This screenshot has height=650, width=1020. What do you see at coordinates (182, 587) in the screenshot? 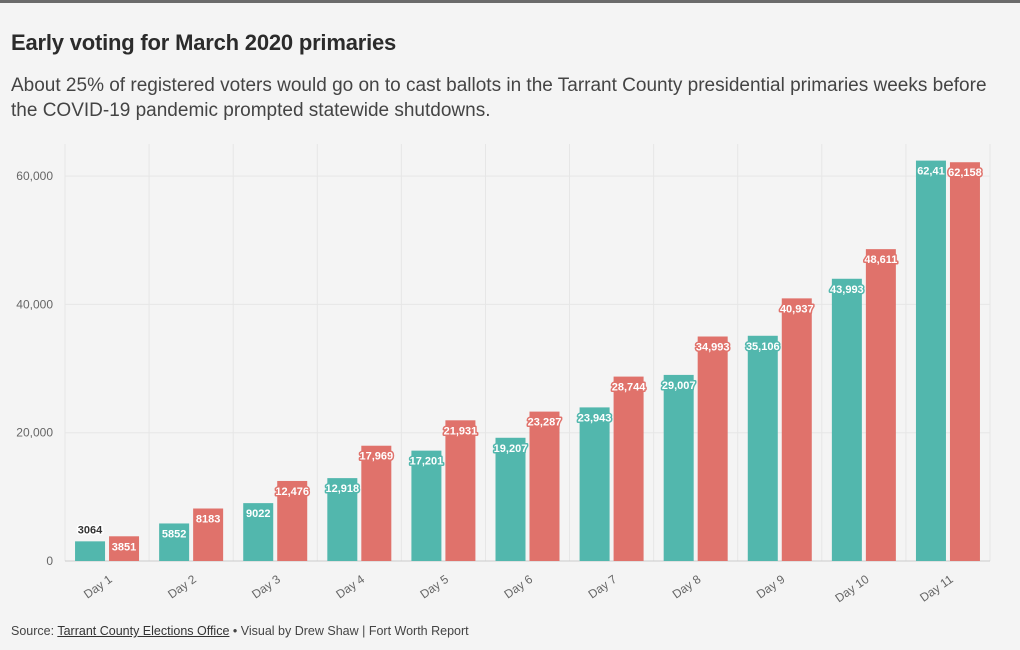
I see `x-tick-label: Day 2` at bounding box center [182, 587].